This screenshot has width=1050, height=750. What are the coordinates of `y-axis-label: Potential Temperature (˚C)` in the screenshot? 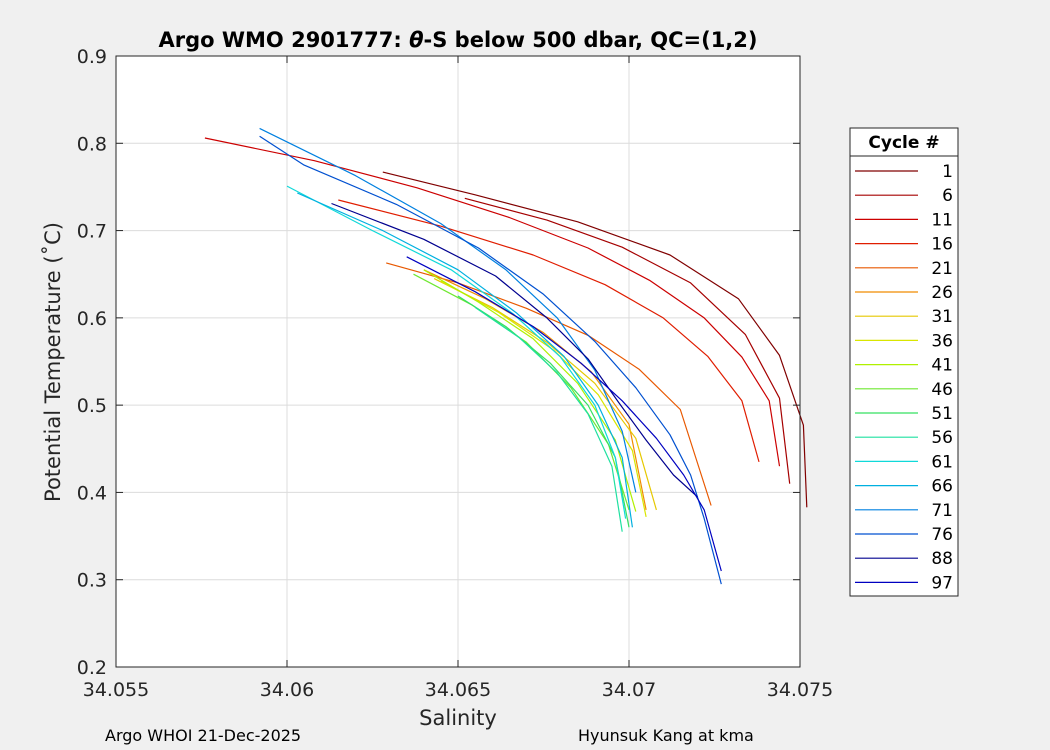 It's located at (53, 362).